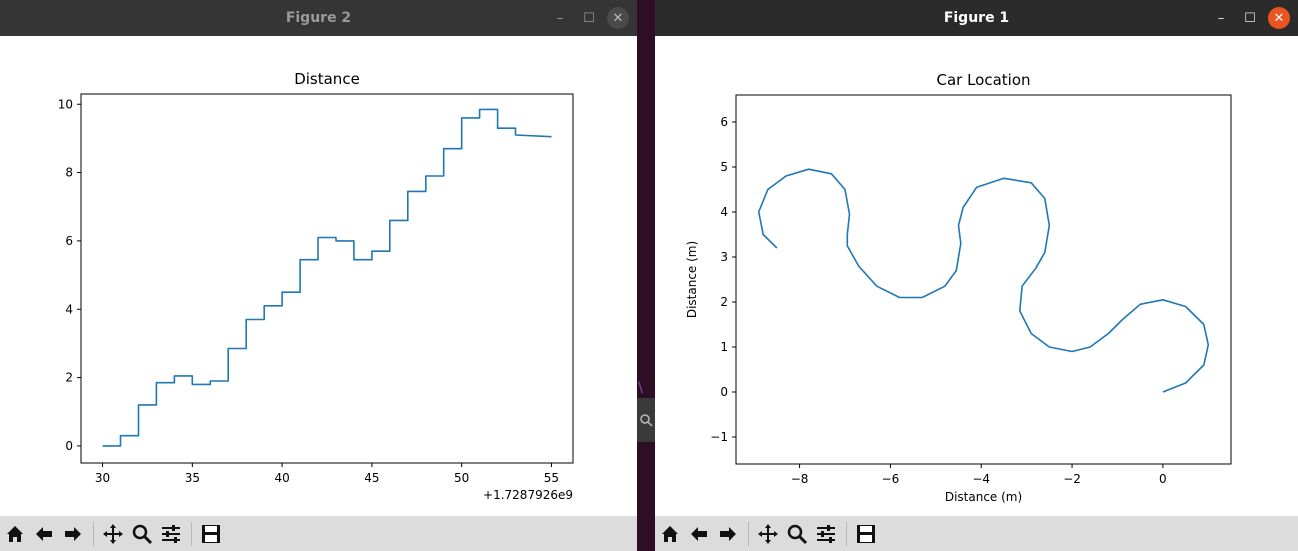 The height and width of the screenshot is (551, 1298). What do you see at coordinates (719, 437) in the screenshot?
I see `y-tick-label: −1` at bounding box center [719, 437].